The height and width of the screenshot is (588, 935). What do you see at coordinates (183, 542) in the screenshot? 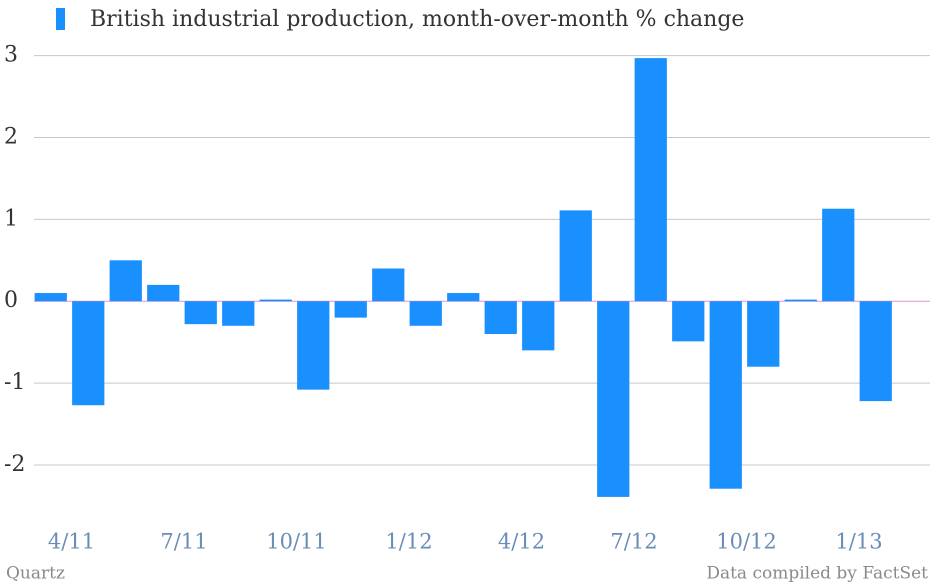
I see `x-tick-label: 7/11` at bounding box center [183, 542].